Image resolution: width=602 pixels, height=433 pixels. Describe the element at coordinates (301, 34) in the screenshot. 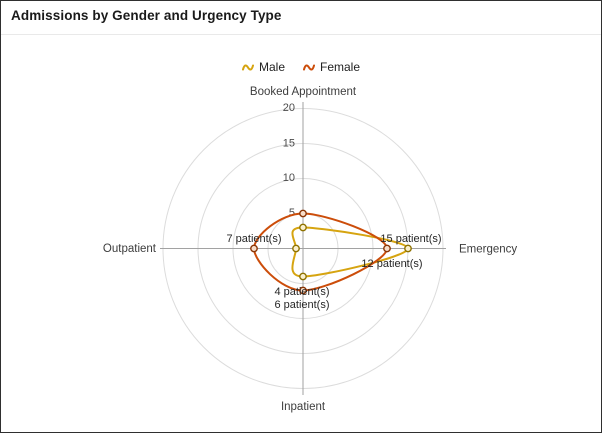

I see `title-divider` at that location.